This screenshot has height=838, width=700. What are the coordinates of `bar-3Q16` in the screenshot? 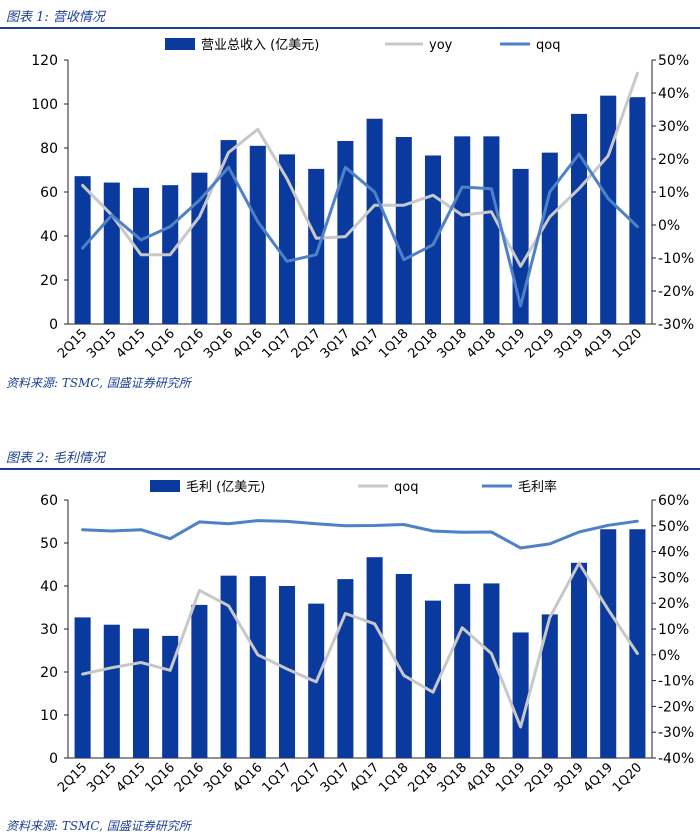 It's located at (228, 232).